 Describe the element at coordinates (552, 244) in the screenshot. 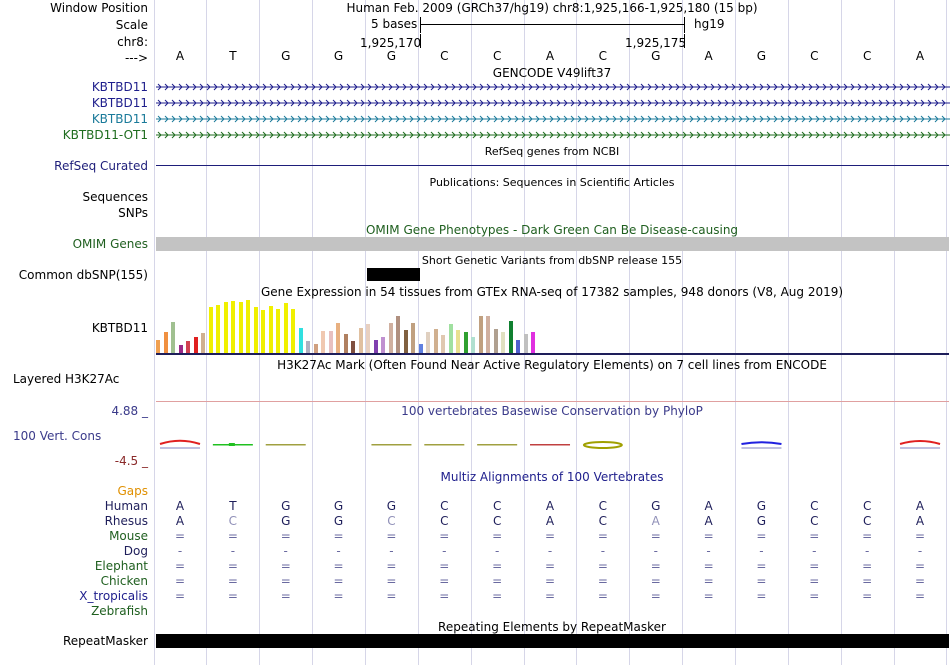

I see `omim-gene-bar` at that location.